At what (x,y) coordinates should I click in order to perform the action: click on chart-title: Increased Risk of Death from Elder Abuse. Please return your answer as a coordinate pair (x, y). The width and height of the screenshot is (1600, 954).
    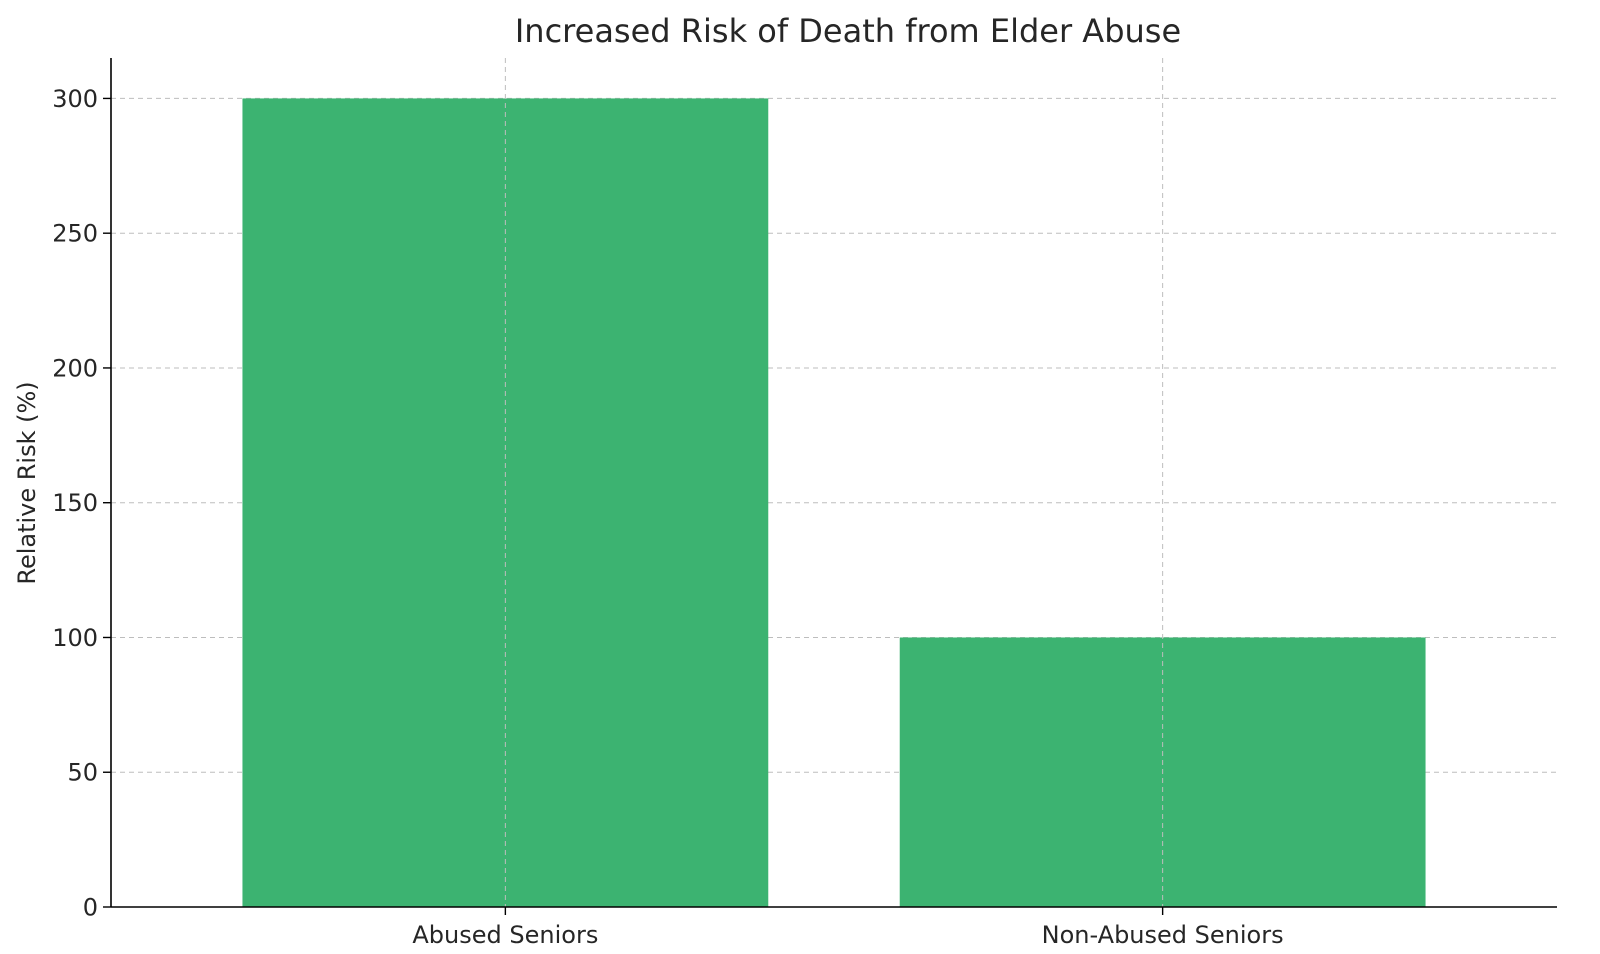
    Looking at the image, I should click on (848, 31).